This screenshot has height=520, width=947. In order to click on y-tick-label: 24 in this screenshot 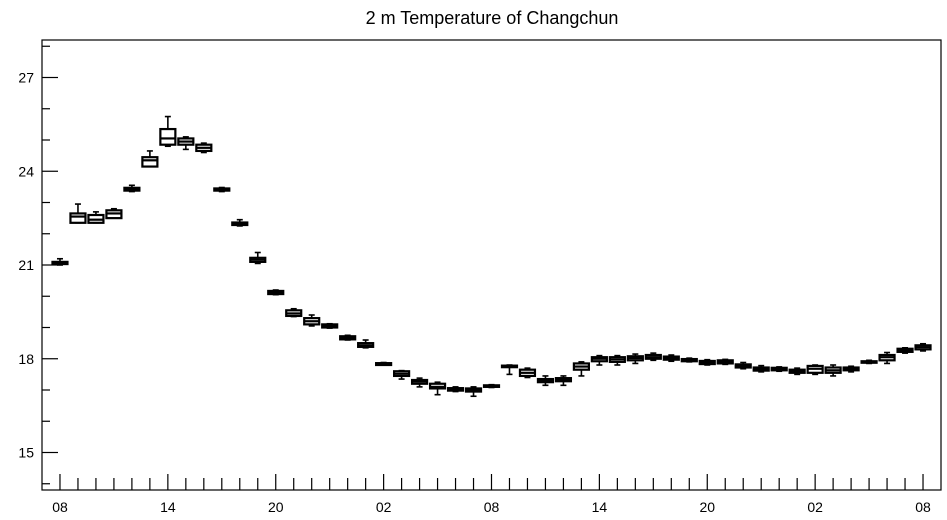, I will do `click(26, 171)`.